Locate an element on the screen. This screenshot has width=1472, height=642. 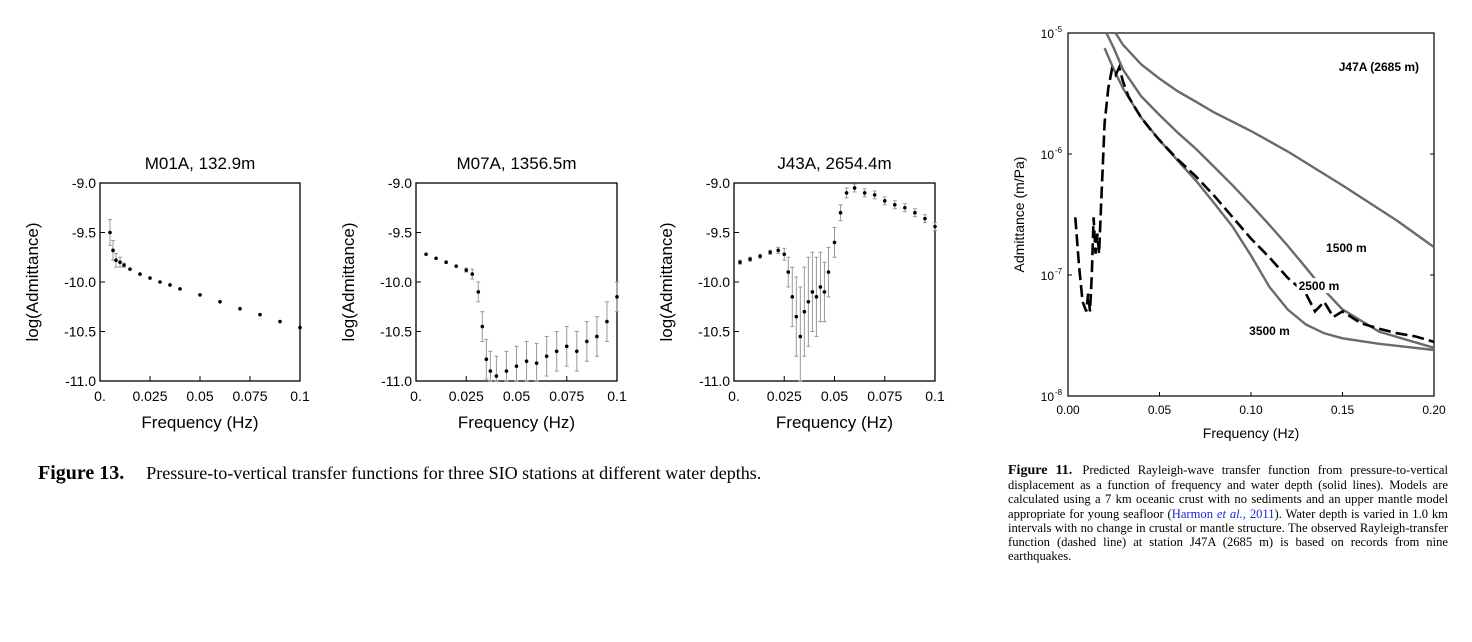
p0-x-axis-label: Frequency (Hz) is located at coordinates (199, 422).